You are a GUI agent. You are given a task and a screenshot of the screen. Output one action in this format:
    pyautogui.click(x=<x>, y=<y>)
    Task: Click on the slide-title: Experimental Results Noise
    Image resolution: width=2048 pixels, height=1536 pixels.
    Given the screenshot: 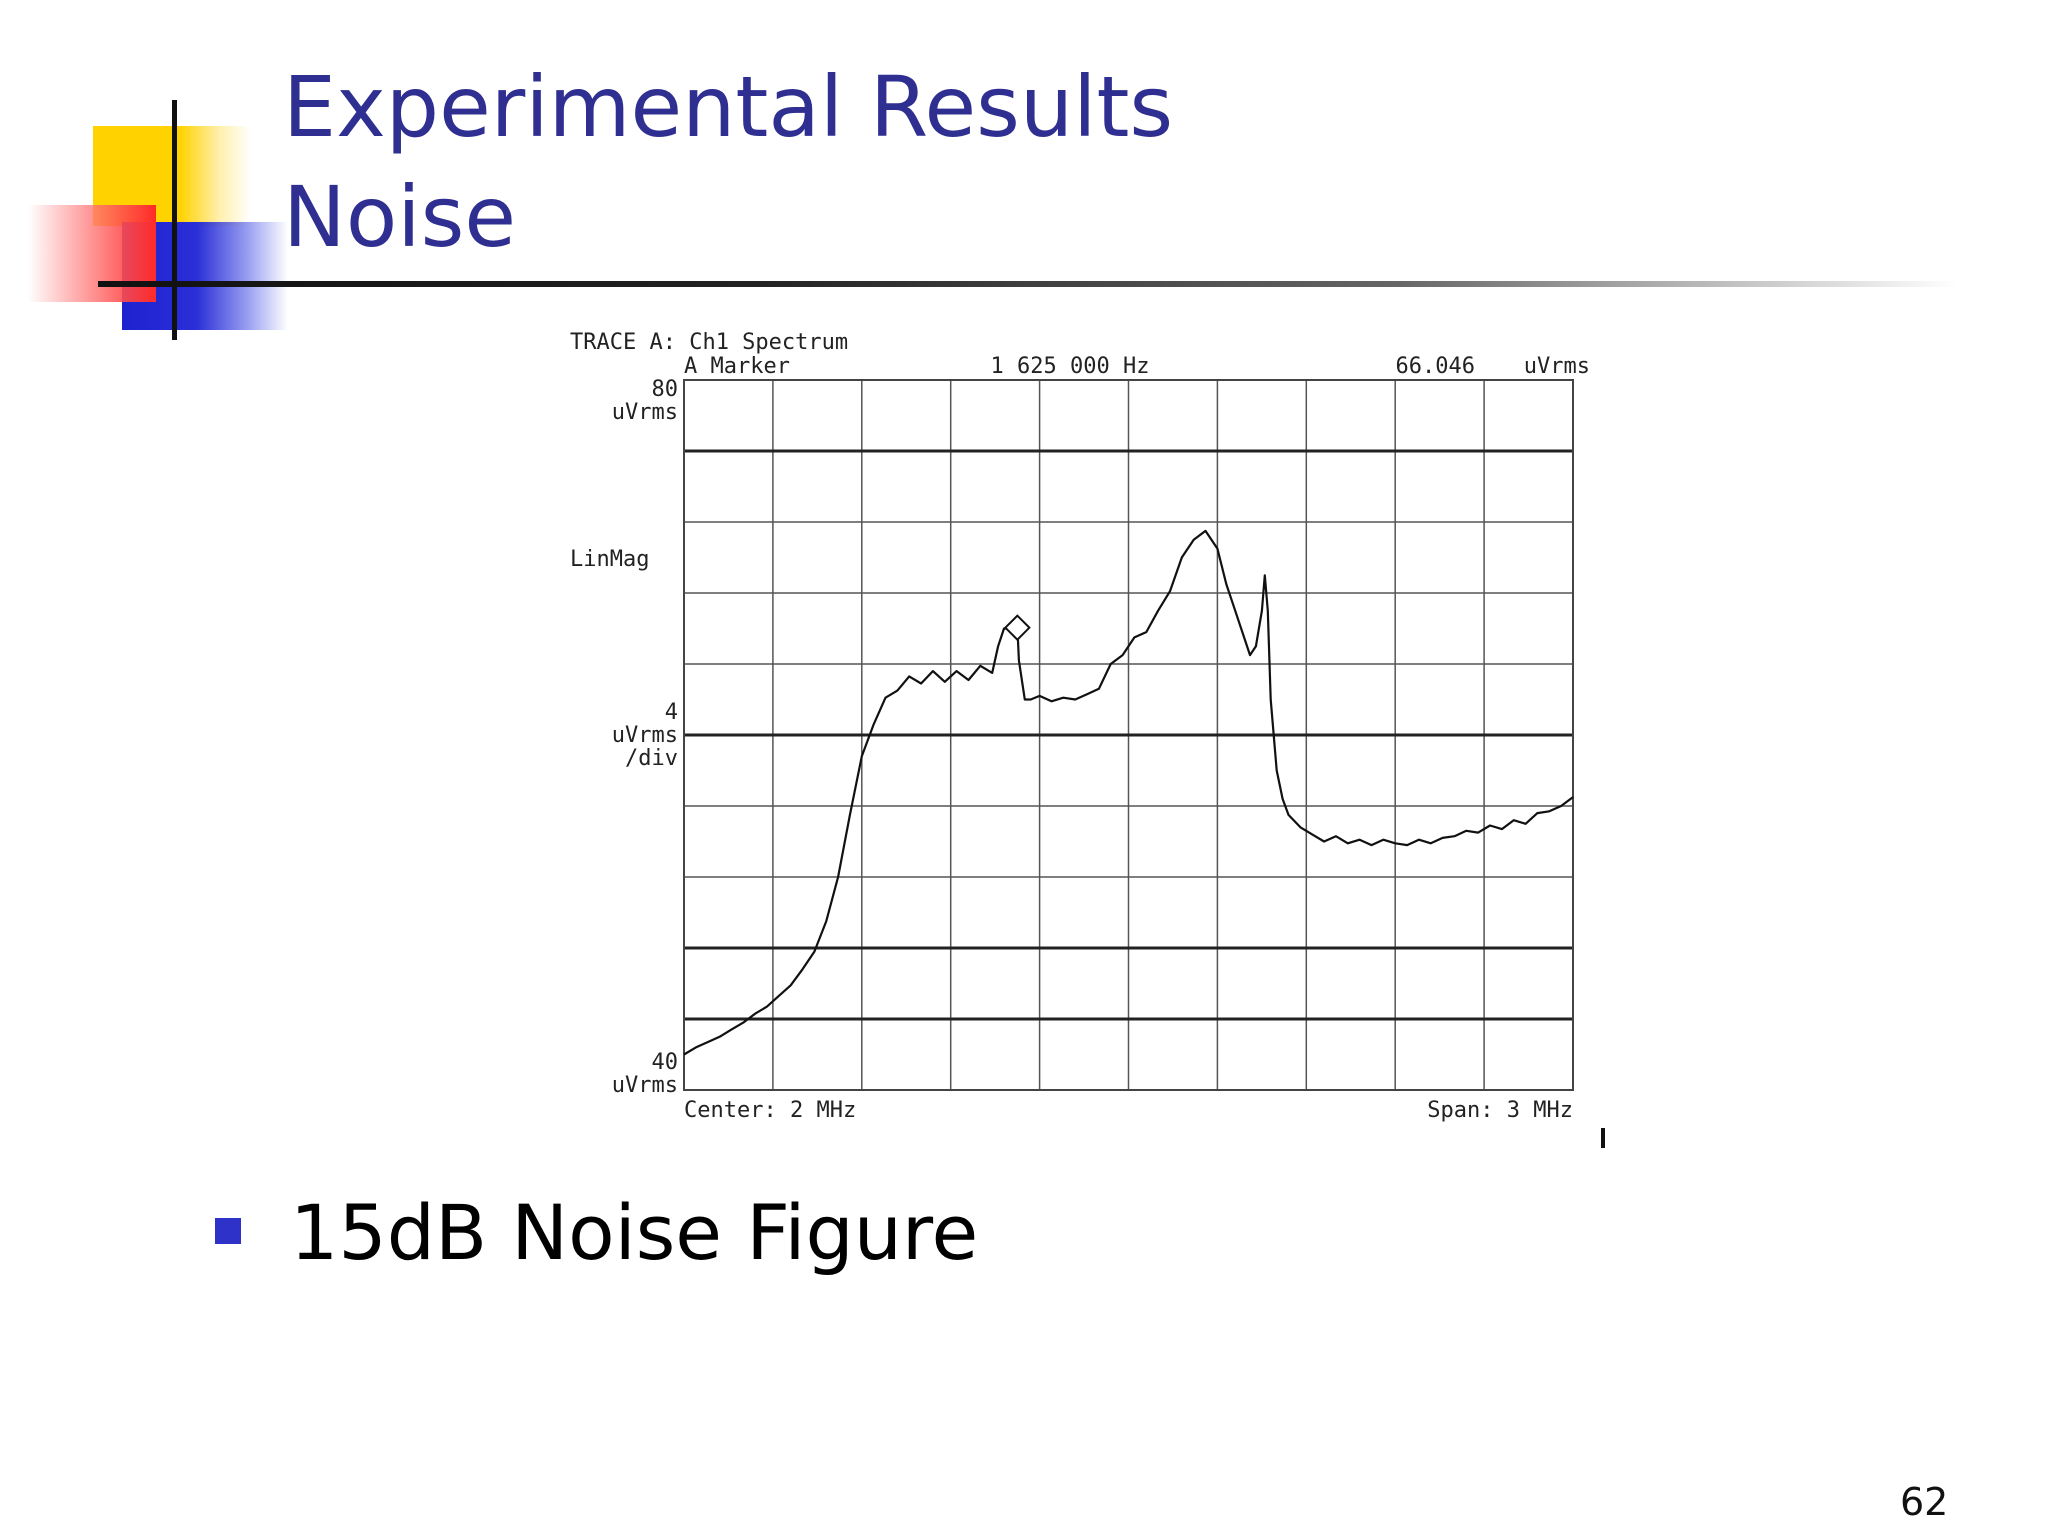 What is the action you would take?
    pyautogui.click(x=728, y=162)
    